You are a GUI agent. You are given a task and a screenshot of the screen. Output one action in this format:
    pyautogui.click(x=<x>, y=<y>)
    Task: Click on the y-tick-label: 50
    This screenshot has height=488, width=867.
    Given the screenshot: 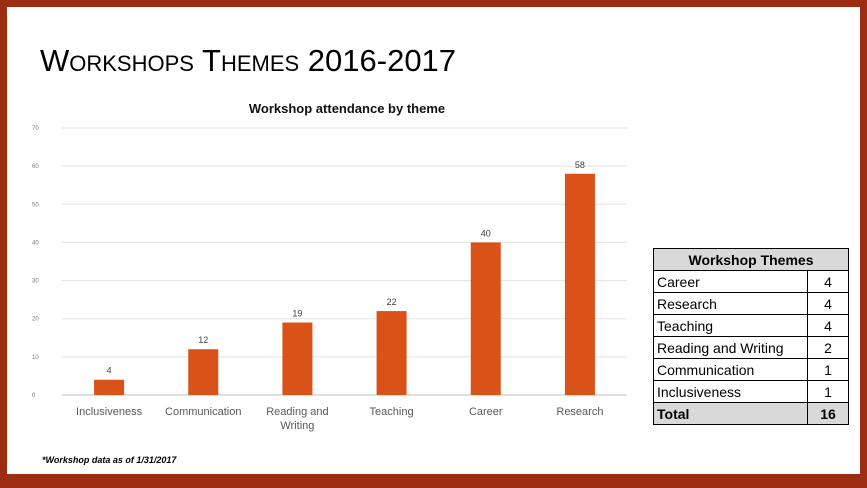 What is the action you would take?
    pyautogui.click(x=35, y=205)
    